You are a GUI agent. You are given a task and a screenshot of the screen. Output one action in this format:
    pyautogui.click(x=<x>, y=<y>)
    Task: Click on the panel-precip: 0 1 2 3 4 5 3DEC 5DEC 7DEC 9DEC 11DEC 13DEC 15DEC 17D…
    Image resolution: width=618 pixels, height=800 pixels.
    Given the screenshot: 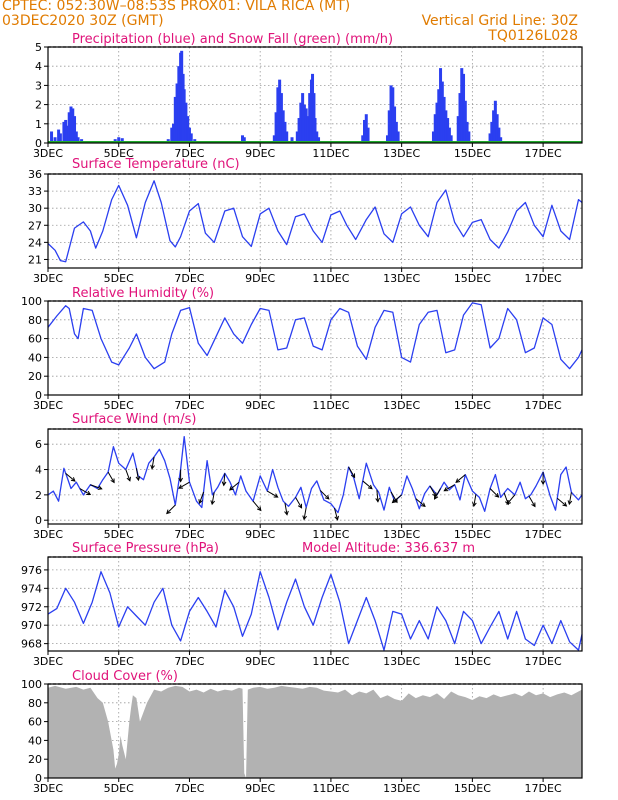 What is the action you would take?
    pyautogui.click(x=308, y=96)
    